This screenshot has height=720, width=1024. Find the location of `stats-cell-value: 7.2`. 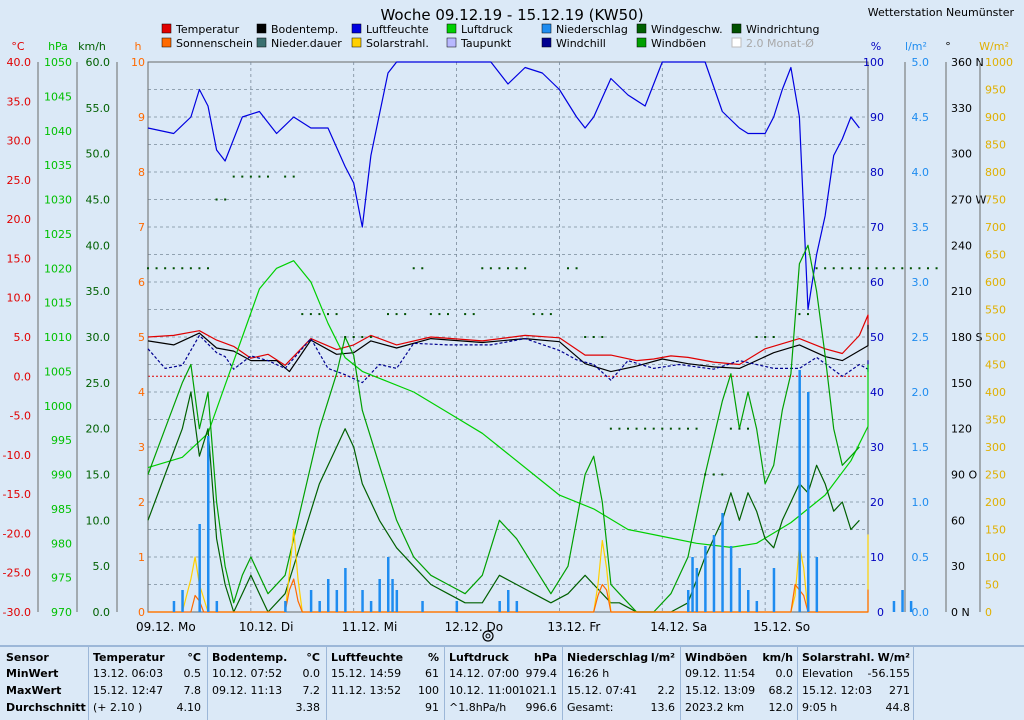

stats-cell-value: 7.2 is located at coordinates (311, 690).